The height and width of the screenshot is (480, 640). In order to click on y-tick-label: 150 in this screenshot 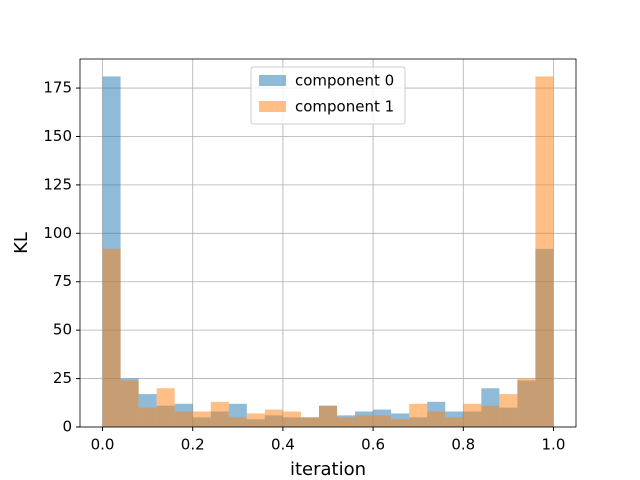, I will do `click(57, 136)`.